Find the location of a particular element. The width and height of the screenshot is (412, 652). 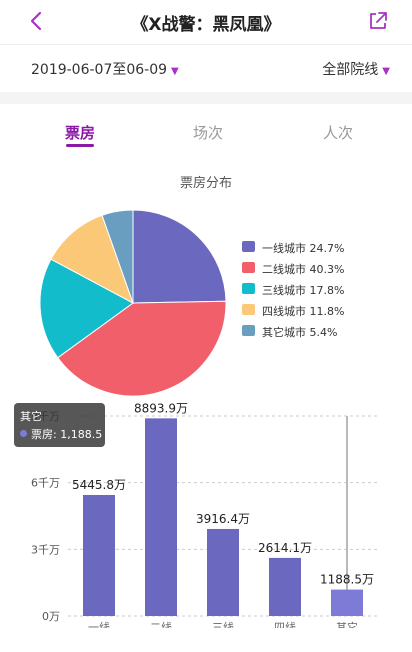

bar-value-label: 8893.9万 is located at coordinates (161, 408).